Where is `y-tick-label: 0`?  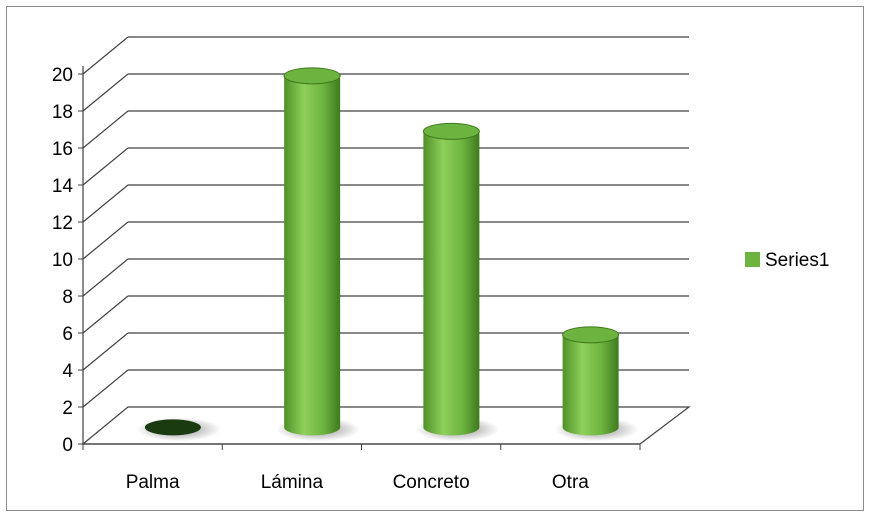 y-tick-label: 0 is located at coordinates (67, 445).